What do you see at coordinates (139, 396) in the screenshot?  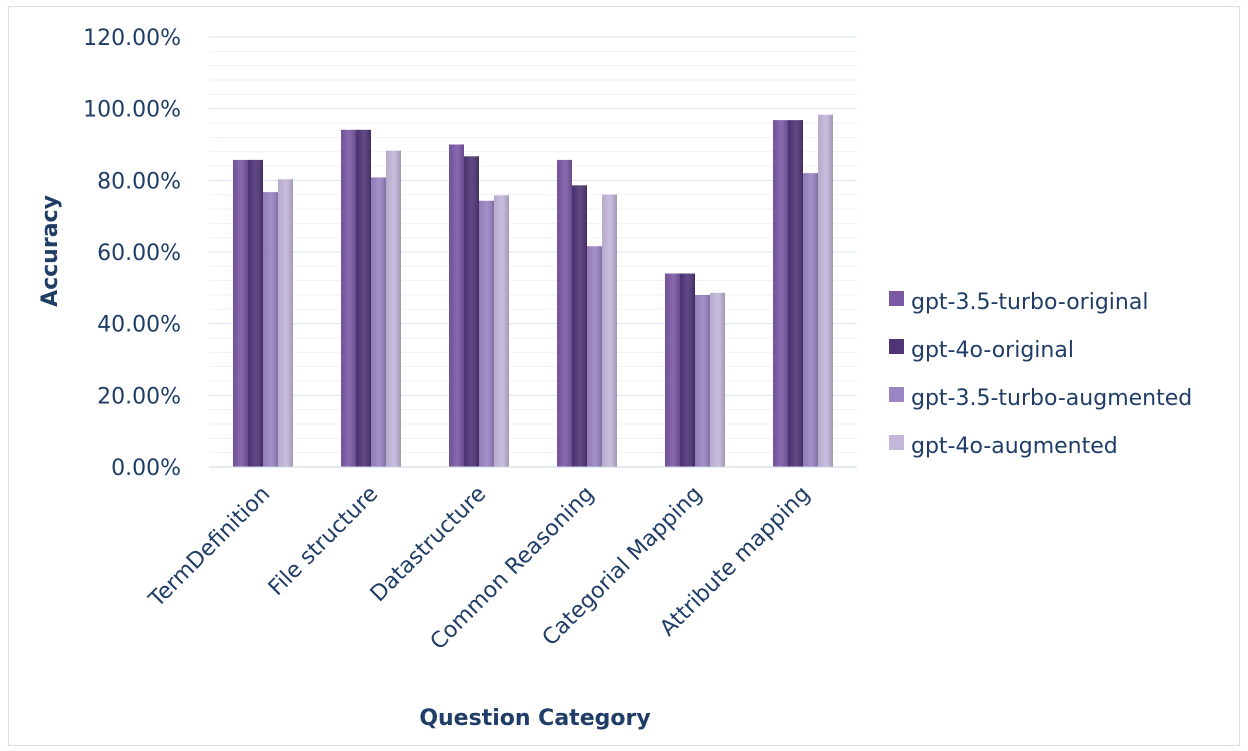 I see `y-tick-label: 20.00%` at bounding box center [139, 396].